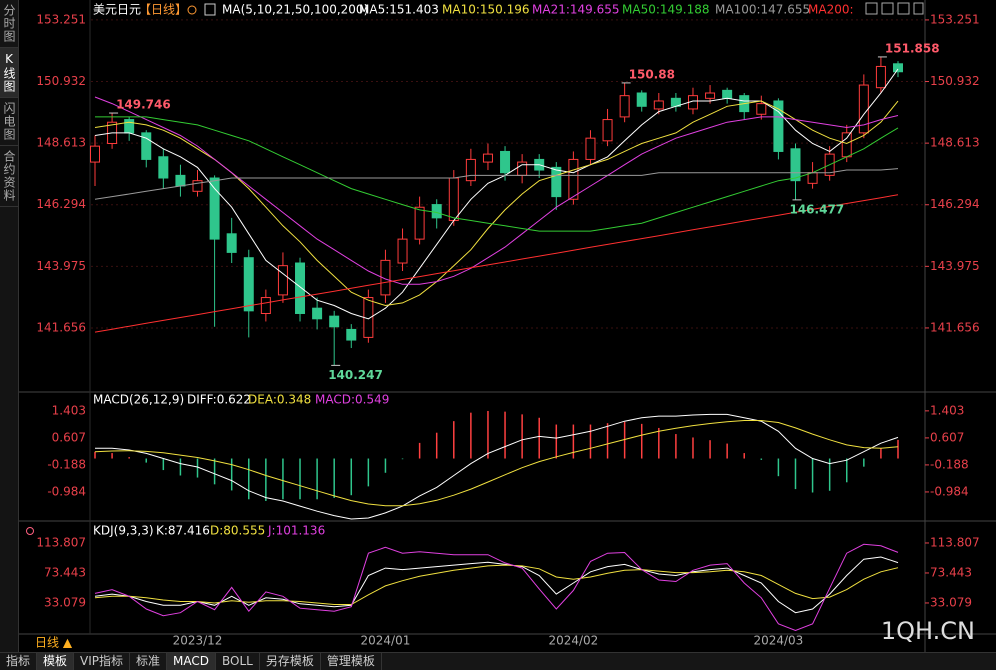 This screenshot has width=996, height=670. What do you see at coordinates (778, 641) in the screenshot?
I see `x-tick-label: 2024/03` at bounding box center [778, 641].